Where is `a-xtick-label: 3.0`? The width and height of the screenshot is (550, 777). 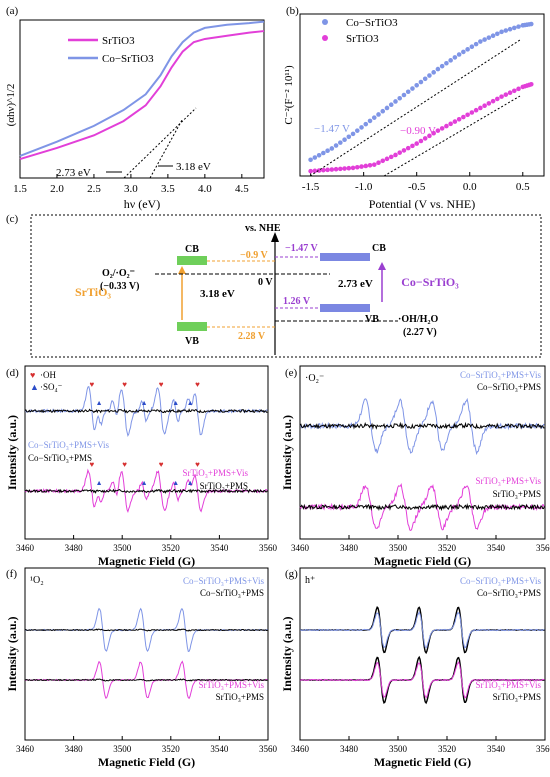 a-xtick-label: 3.0 is located at coordinates (131, 189).